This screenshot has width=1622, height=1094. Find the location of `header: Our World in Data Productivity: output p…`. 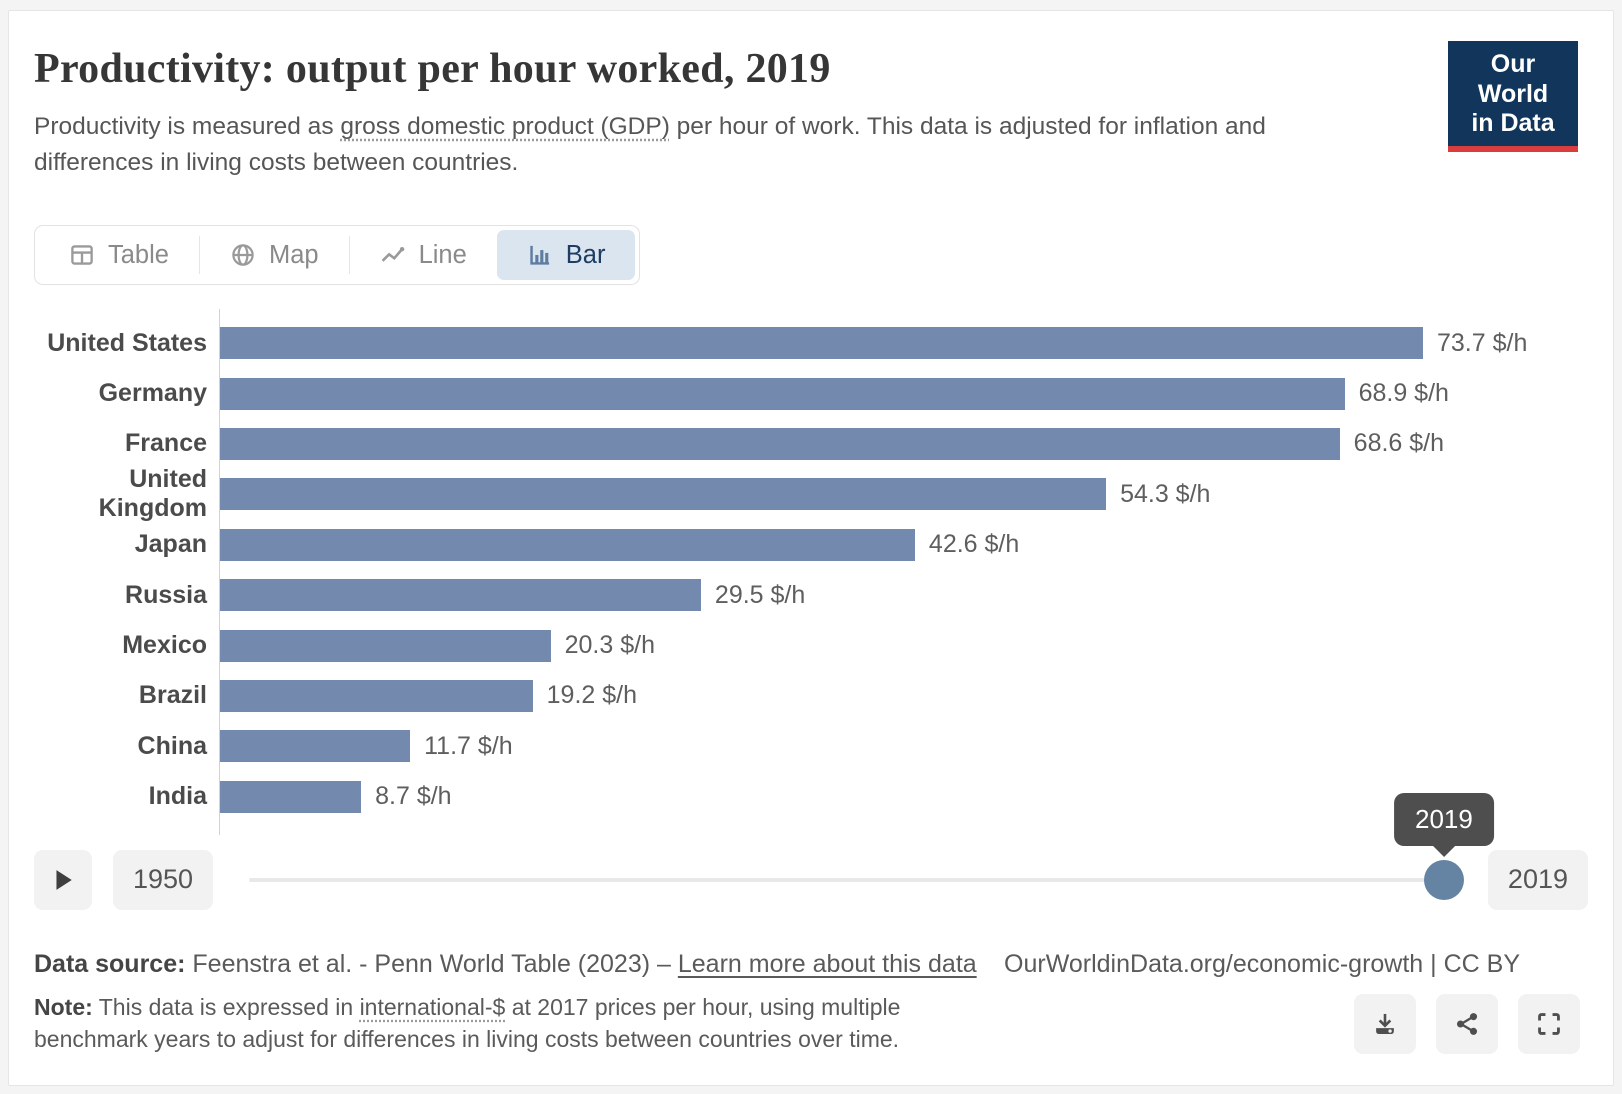

header: Our World in Data Productivity: output p… is located at coordinates (811, 96).